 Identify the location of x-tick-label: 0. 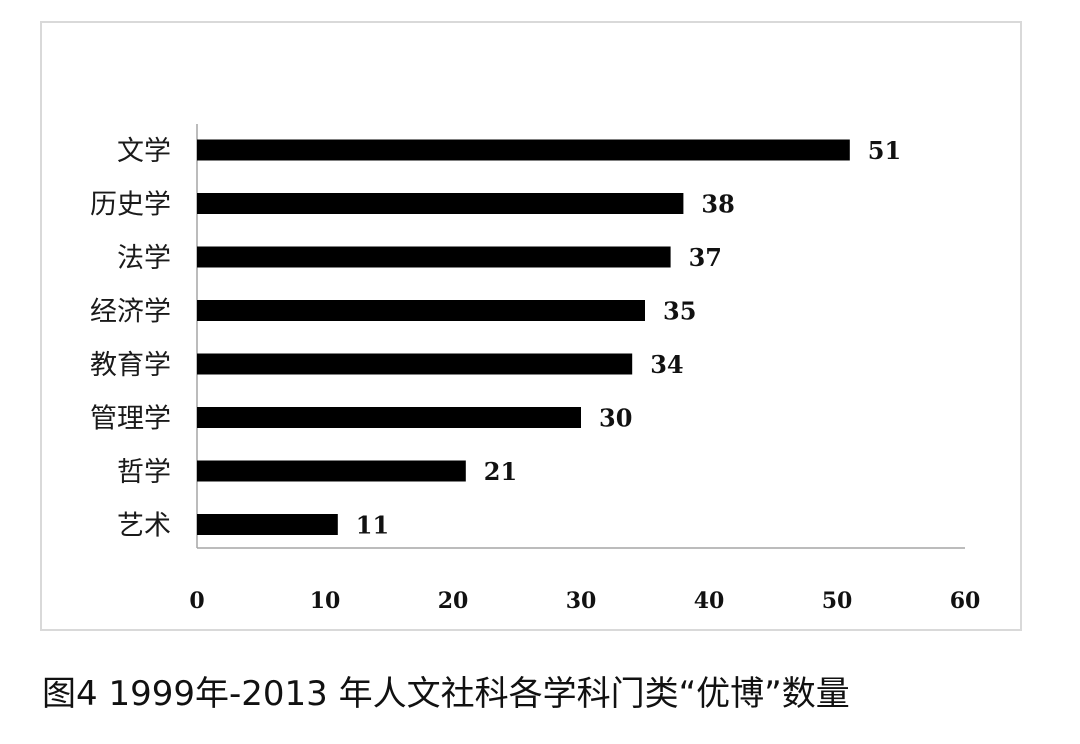
(196, 601).